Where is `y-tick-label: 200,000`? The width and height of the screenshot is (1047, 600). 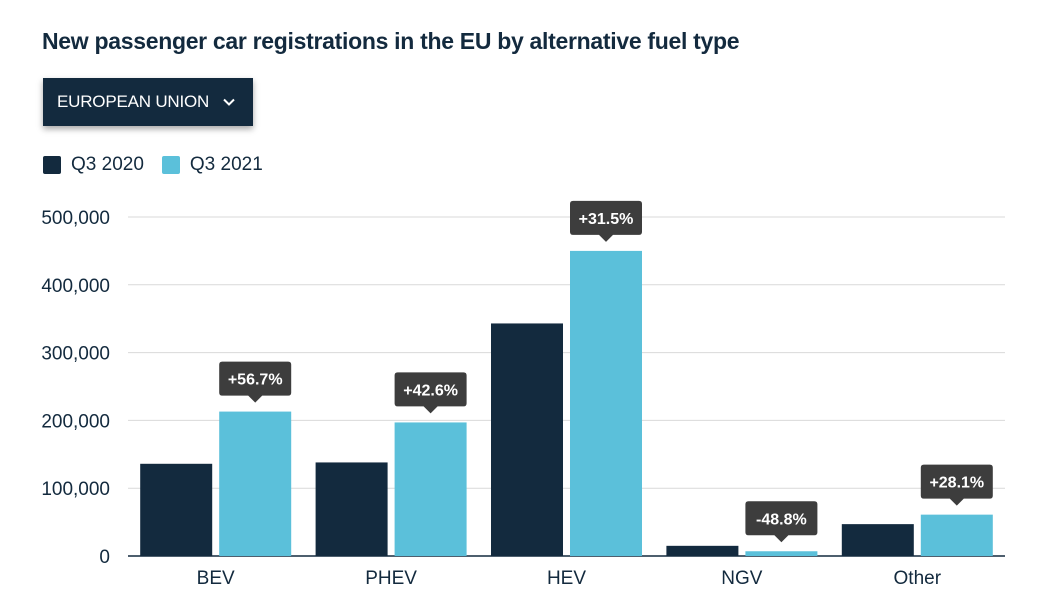 y-tick-label: 200,000 is located at coordinates (75, 421).